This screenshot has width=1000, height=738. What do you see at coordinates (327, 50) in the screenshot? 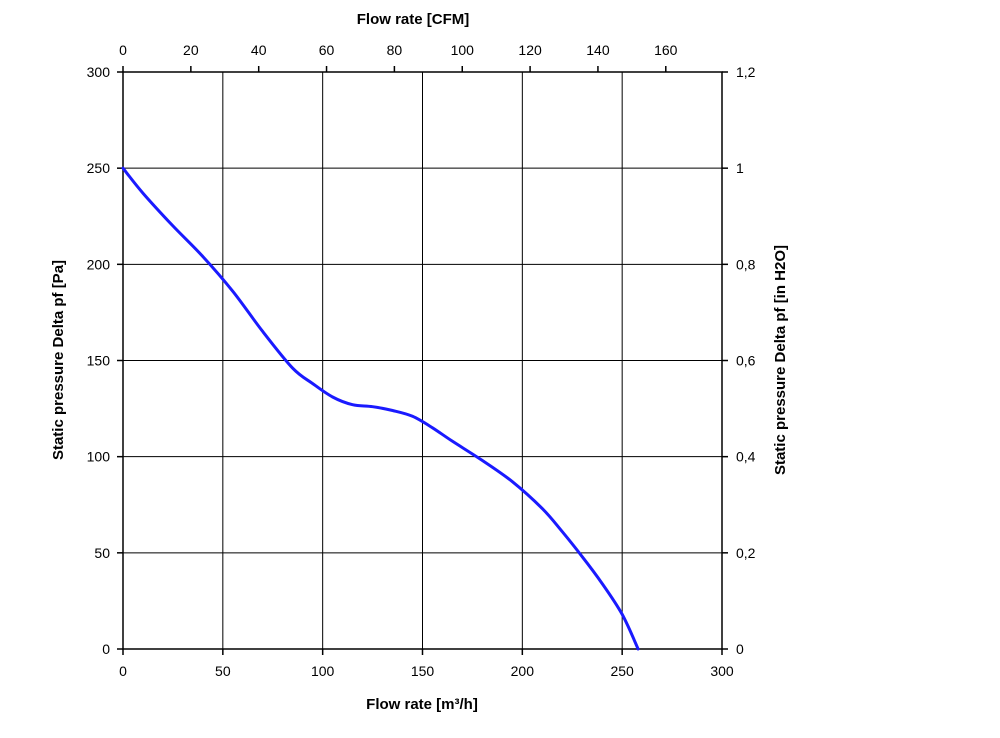
I see `x-top-tick-label: 60` at bounding box center [327, 50].